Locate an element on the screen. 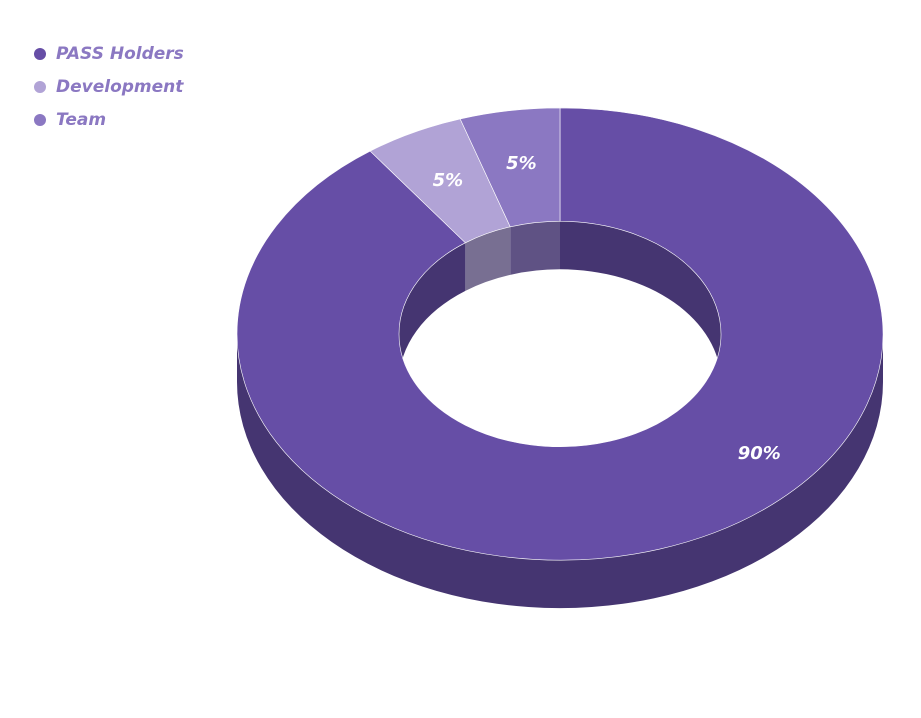 The height and width of the screenshot is (718, 921). data-label-development: 5% is located at coordinates (448, 180).